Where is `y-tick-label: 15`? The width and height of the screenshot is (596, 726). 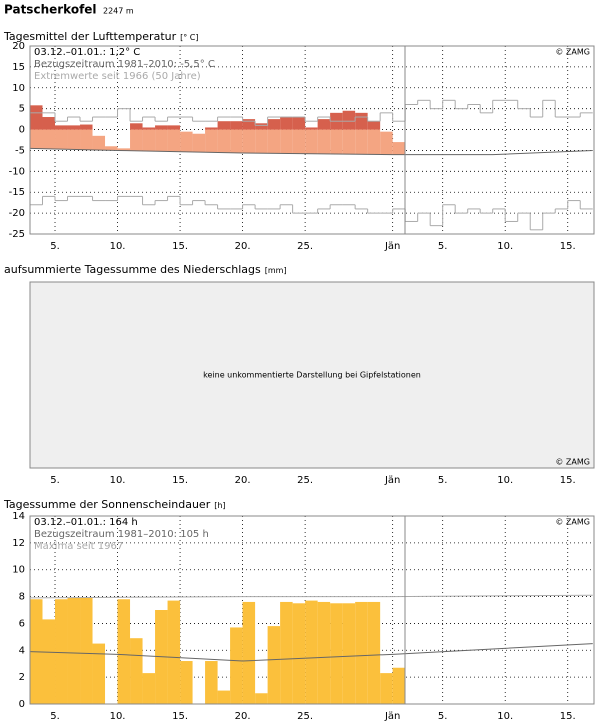
y-tick-label: 15 is located at coordinates (18, 67).